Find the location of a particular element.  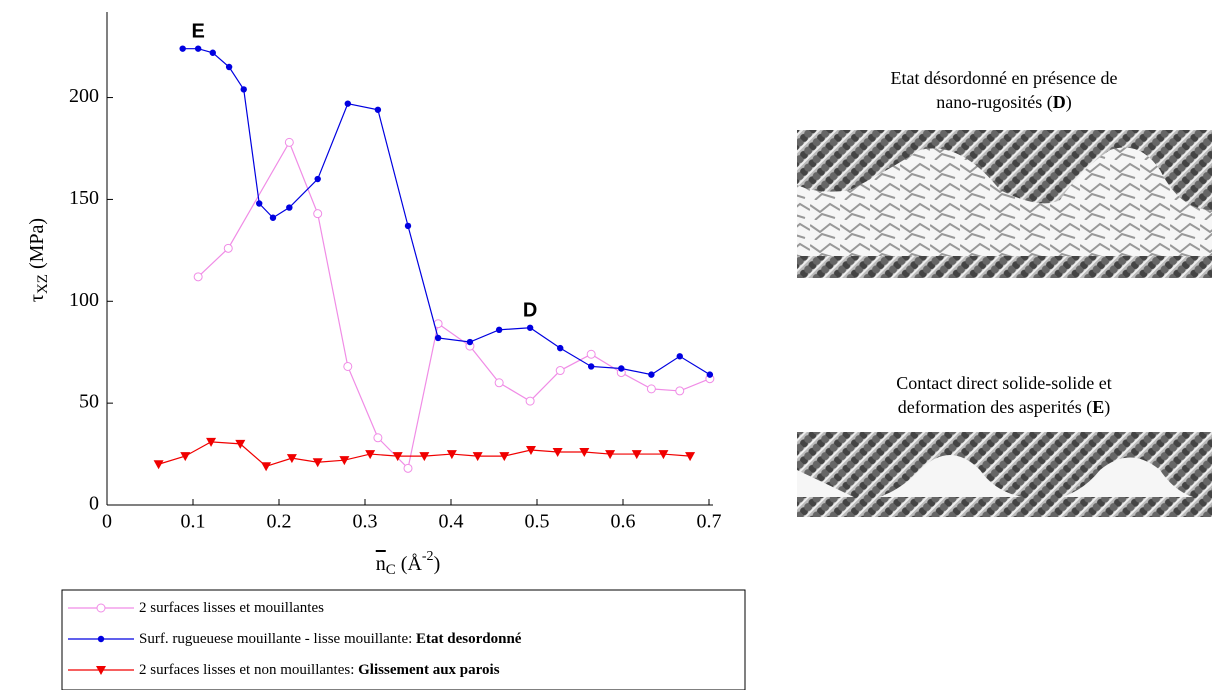

y-tick-label: 0 is located at coordinates (94, 504).